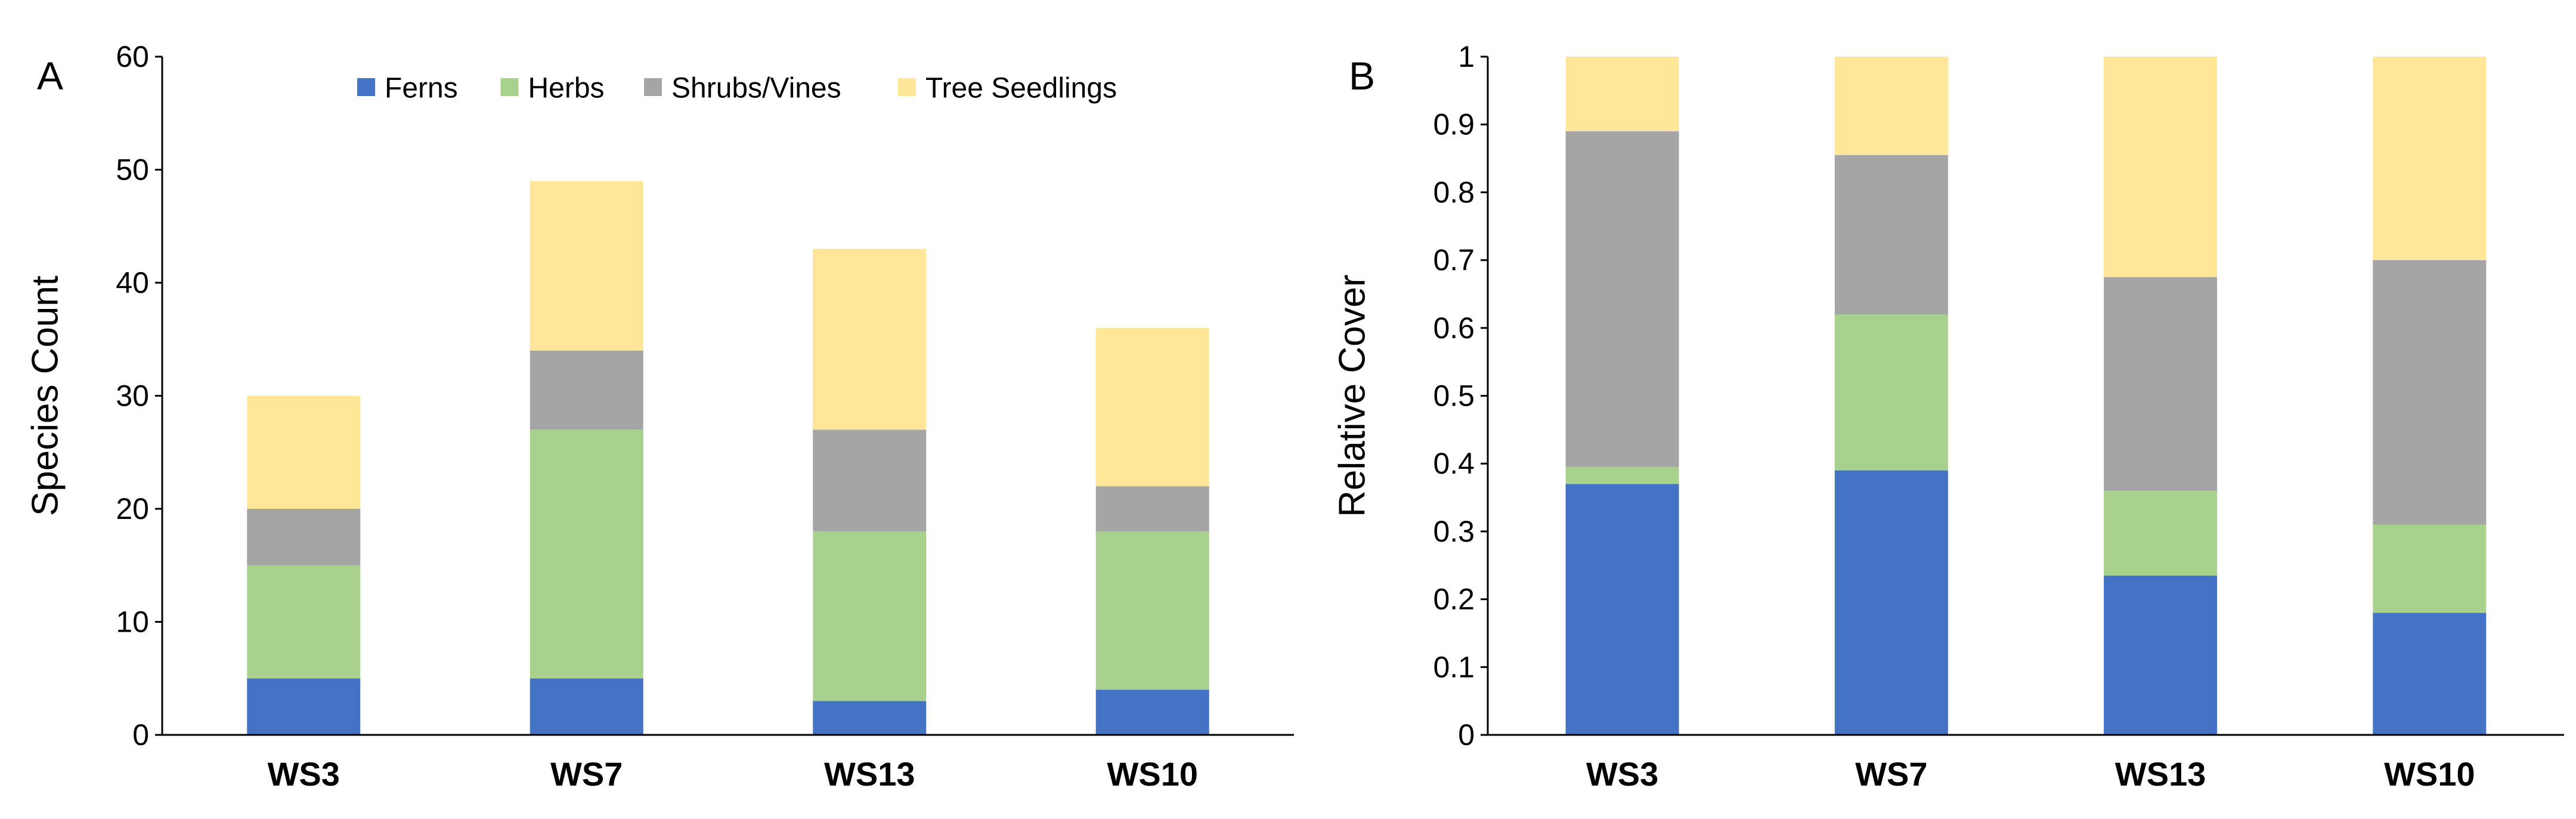 This screenshot has height=819, width=2576. I want to click on legend: Ferns Herbs Shrubs/Vines Tree Seedlings, so click(737, 89).